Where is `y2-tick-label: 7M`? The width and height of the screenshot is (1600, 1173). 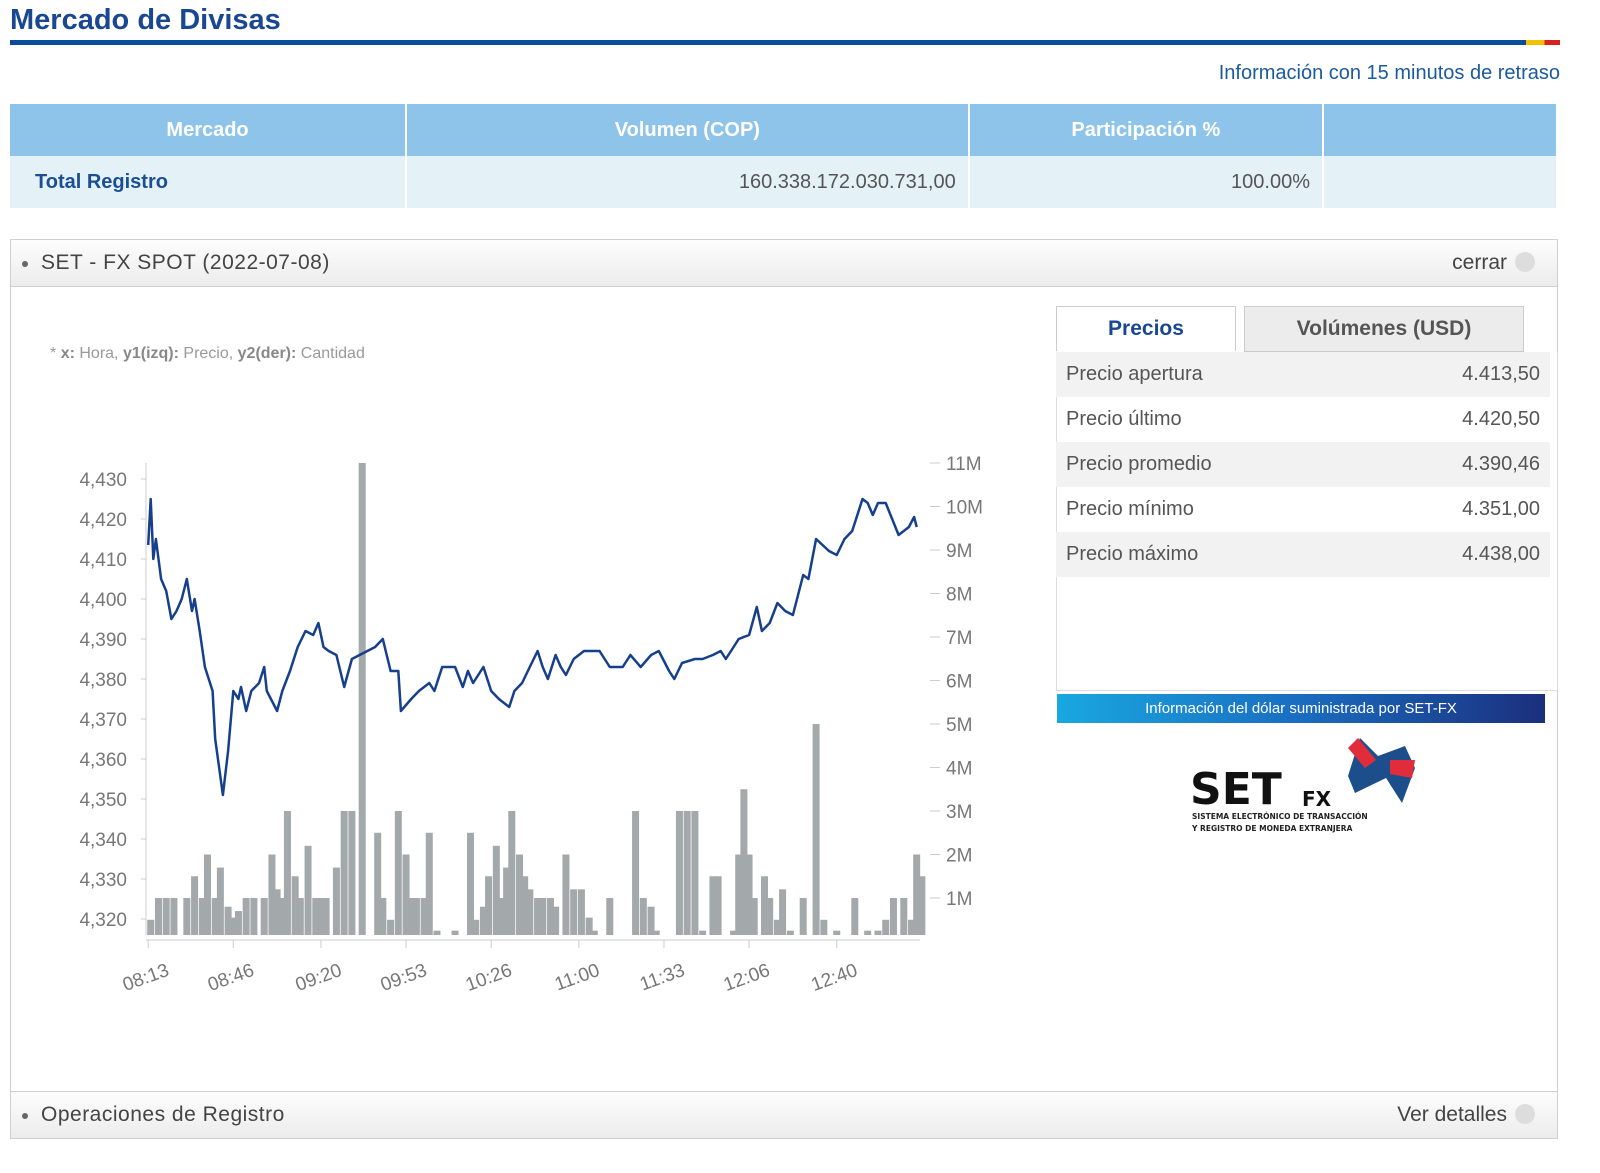
y2-tick-label: 7M is located at coordinates (959, 638).